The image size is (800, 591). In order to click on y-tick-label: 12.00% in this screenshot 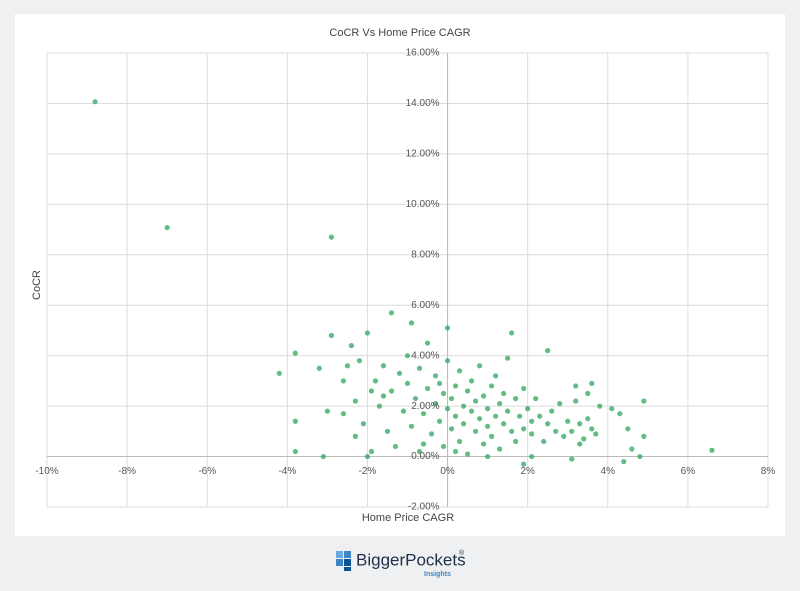, I will do `click(423, 154)`.